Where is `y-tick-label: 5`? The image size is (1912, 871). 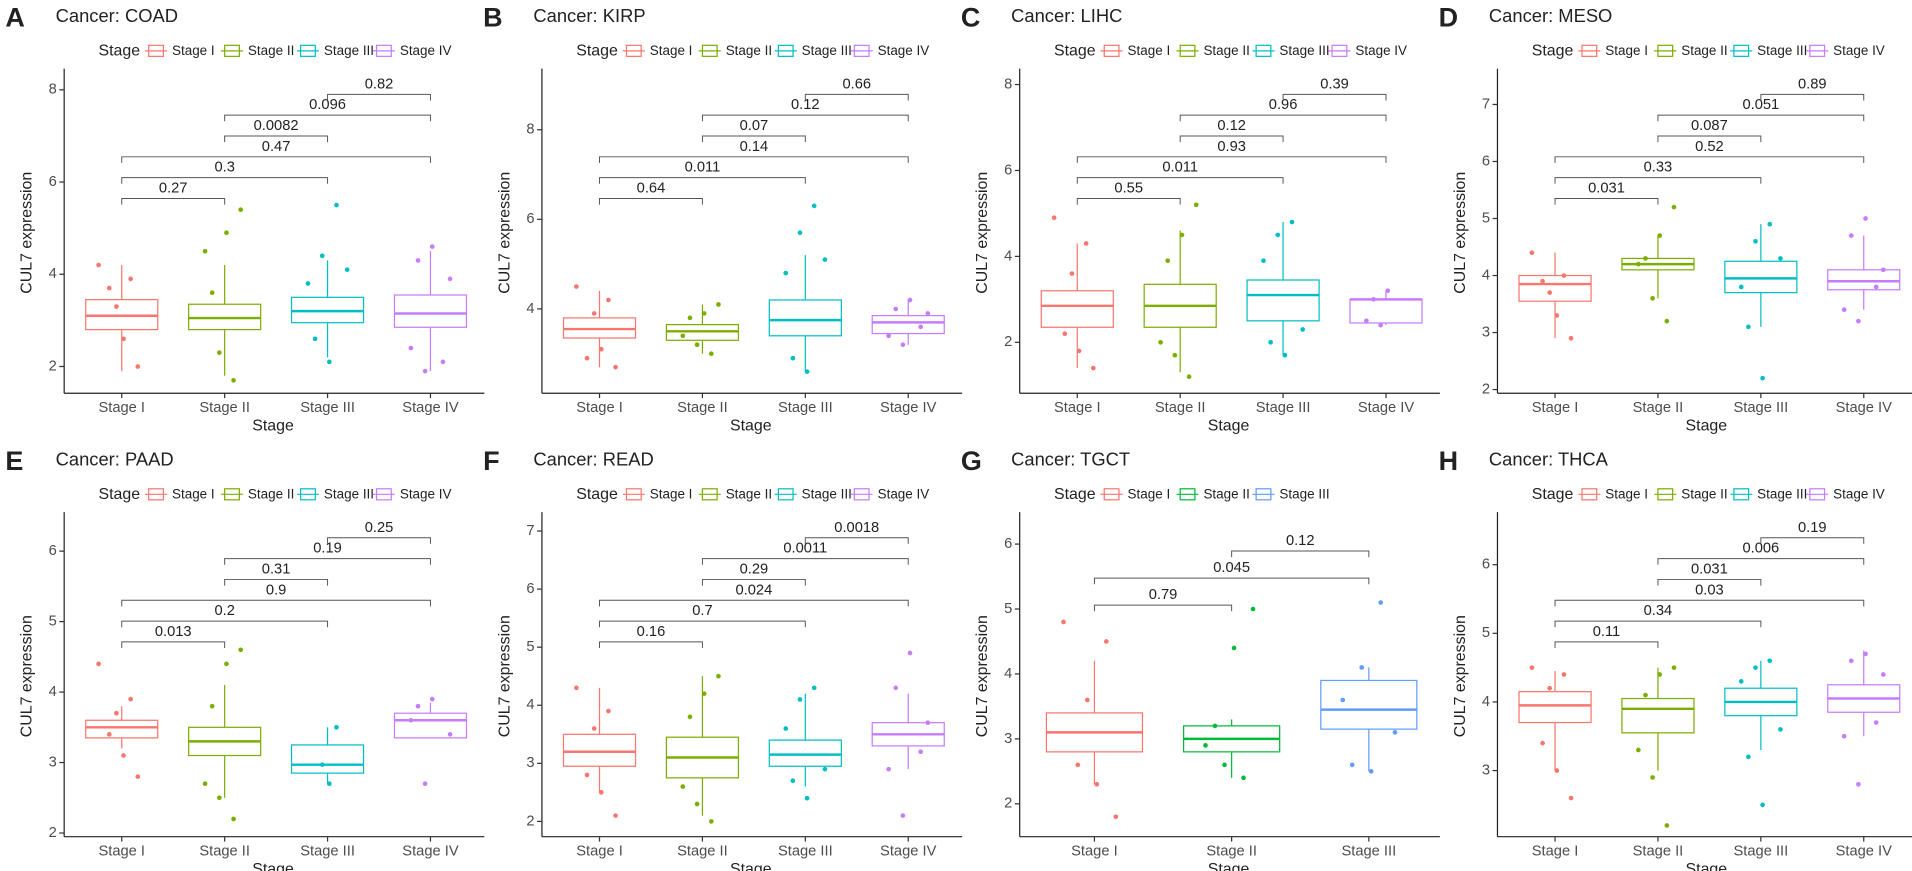
y-tick-label: 5 is located at coordinates (1486, 633).